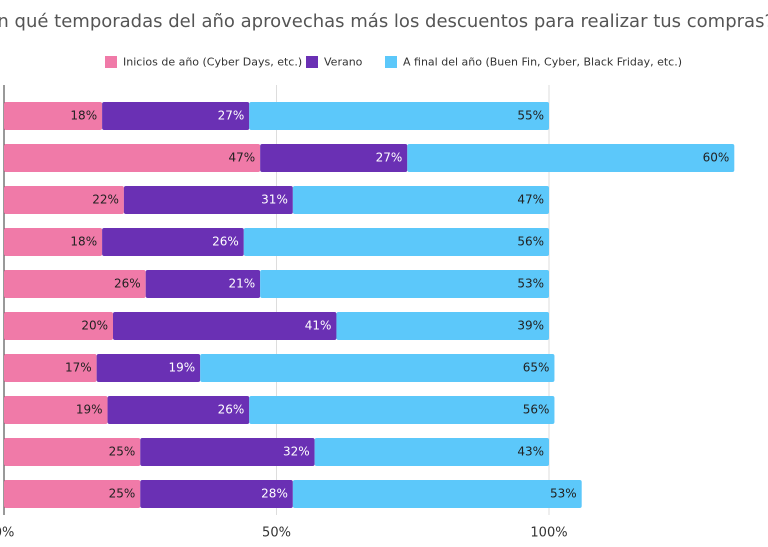 This screenshot has height=547, width=768. What do you see at coordinates (536, 368) in the screenshot?
I see `data-label: 65%` at bounding box center [536, 368].